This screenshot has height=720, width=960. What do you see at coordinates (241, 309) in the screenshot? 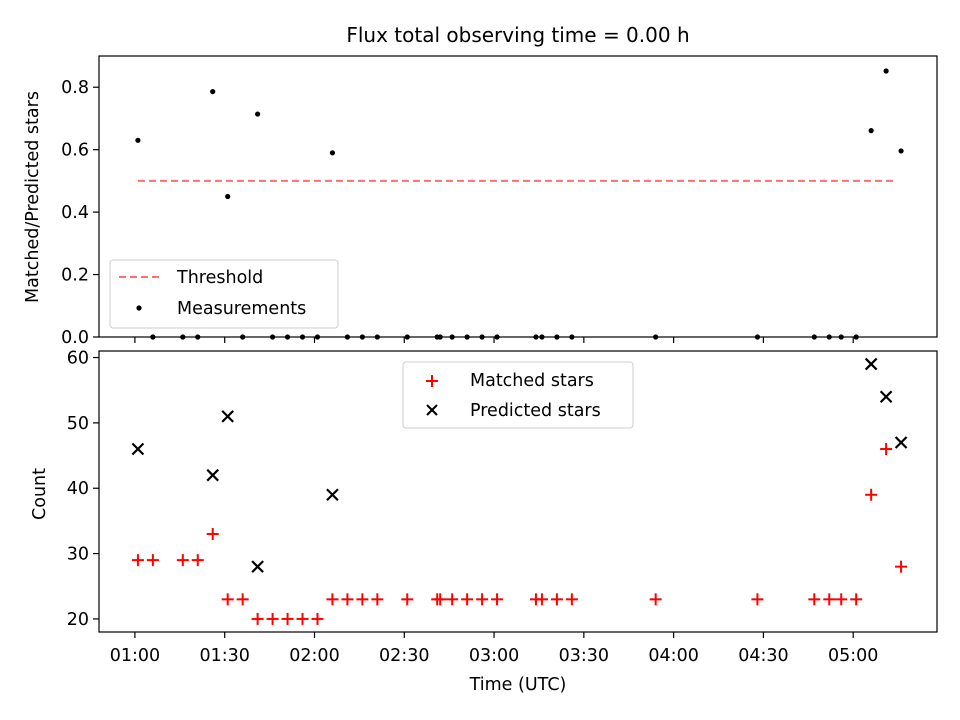
I see `legend-measurements-label: Measurements` at bounding box center [241, 309].